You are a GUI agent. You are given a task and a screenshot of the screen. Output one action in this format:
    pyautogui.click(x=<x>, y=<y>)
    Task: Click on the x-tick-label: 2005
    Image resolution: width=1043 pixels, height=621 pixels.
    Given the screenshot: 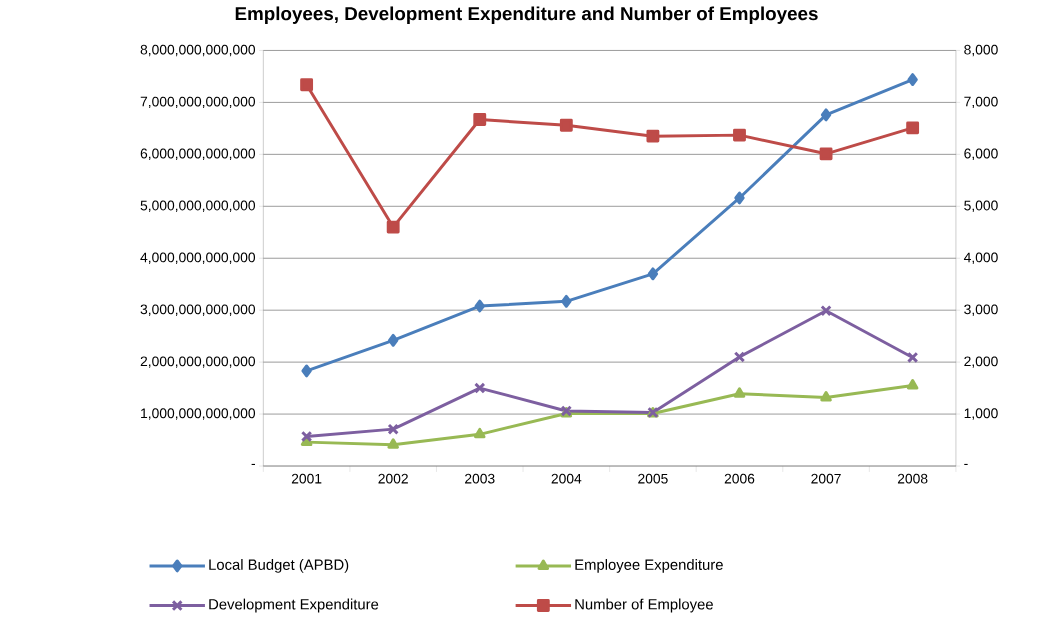 What is the action you would take?
    pyautogui.click(x=653, y=478)
    